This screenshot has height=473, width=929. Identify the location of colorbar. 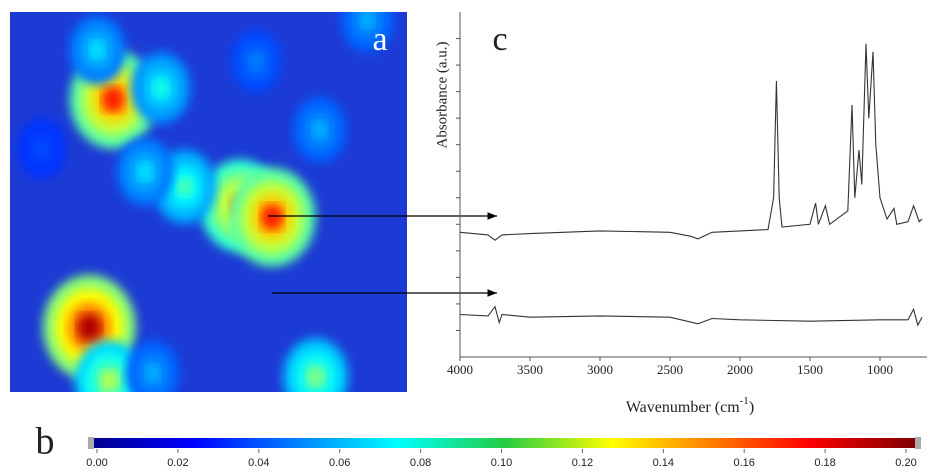
(504, 443).